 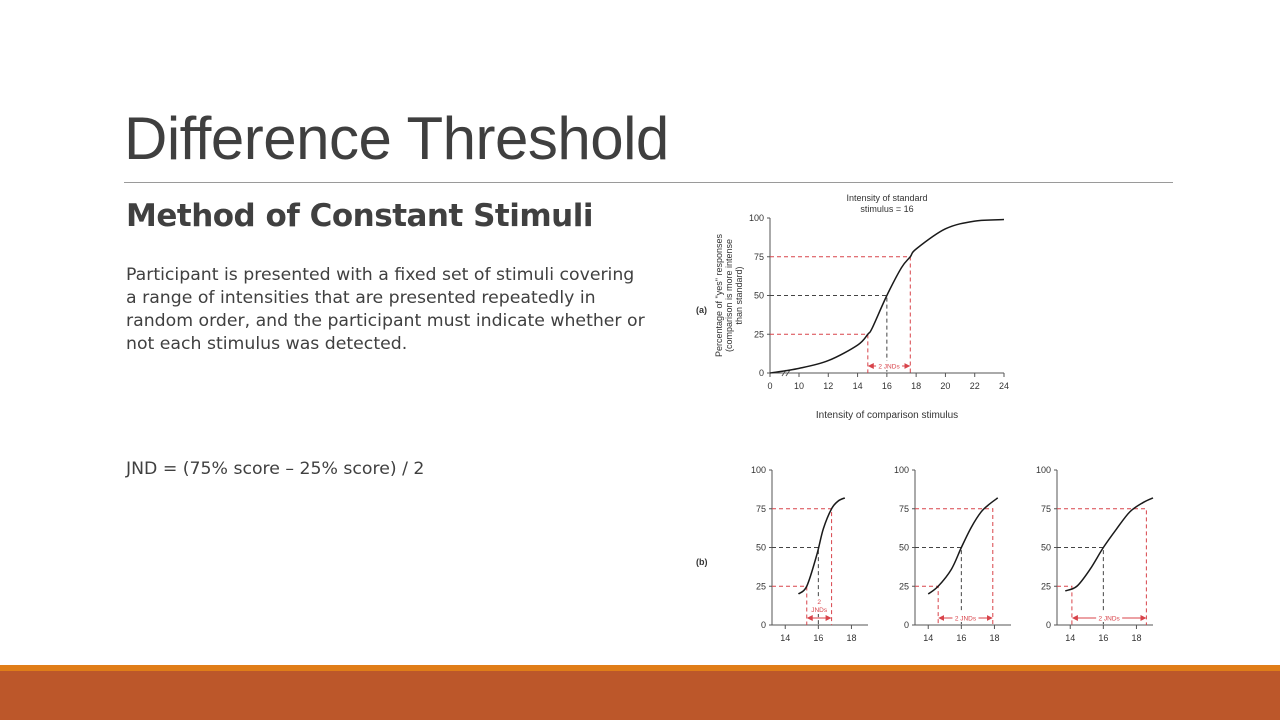 I want to click on x-tick-label: 22, so click(x=975, y=386).